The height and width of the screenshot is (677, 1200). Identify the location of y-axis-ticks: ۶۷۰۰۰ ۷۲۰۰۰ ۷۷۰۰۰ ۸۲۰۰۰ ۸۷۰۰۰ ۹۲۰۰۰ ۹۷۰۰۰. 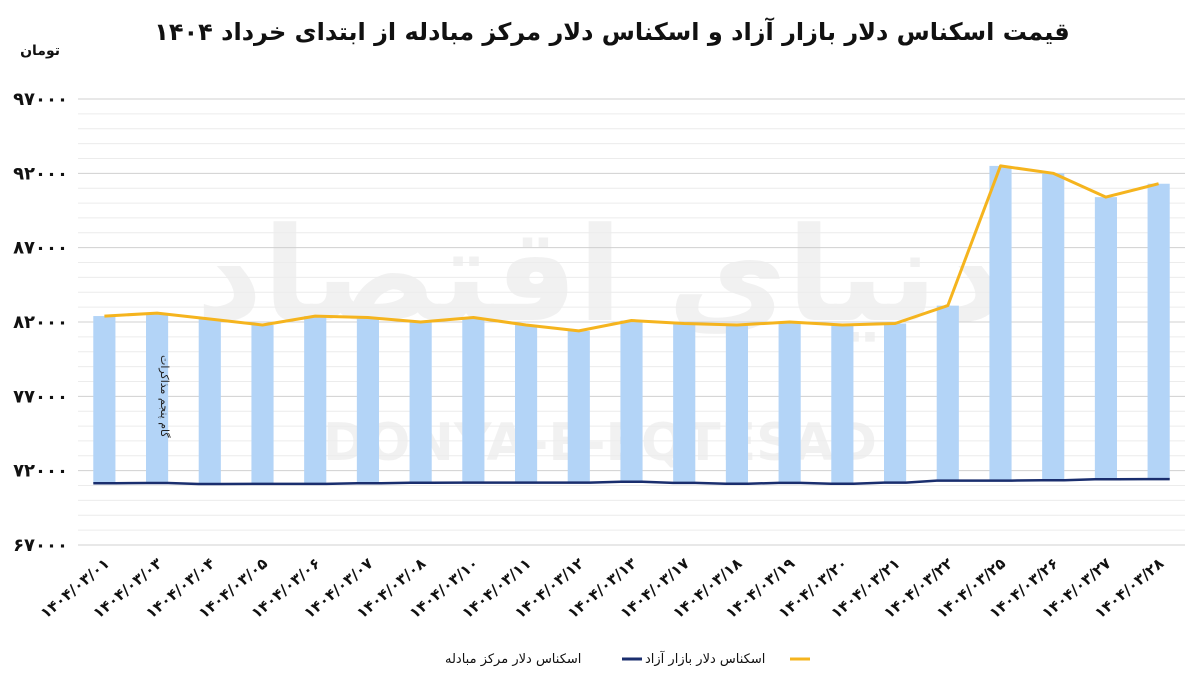
(40, 322).